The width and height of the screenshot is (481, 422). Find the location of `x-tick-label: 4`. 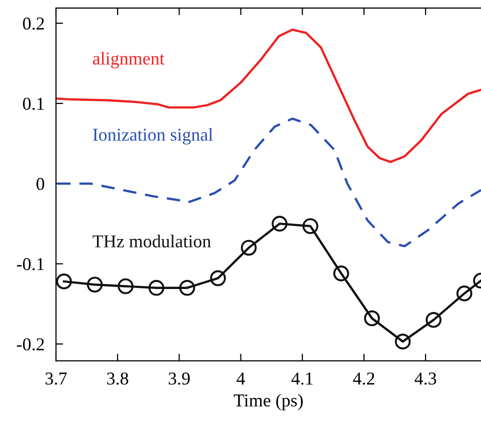

x-tick-label: 4 is located at coordinates (241, 378).